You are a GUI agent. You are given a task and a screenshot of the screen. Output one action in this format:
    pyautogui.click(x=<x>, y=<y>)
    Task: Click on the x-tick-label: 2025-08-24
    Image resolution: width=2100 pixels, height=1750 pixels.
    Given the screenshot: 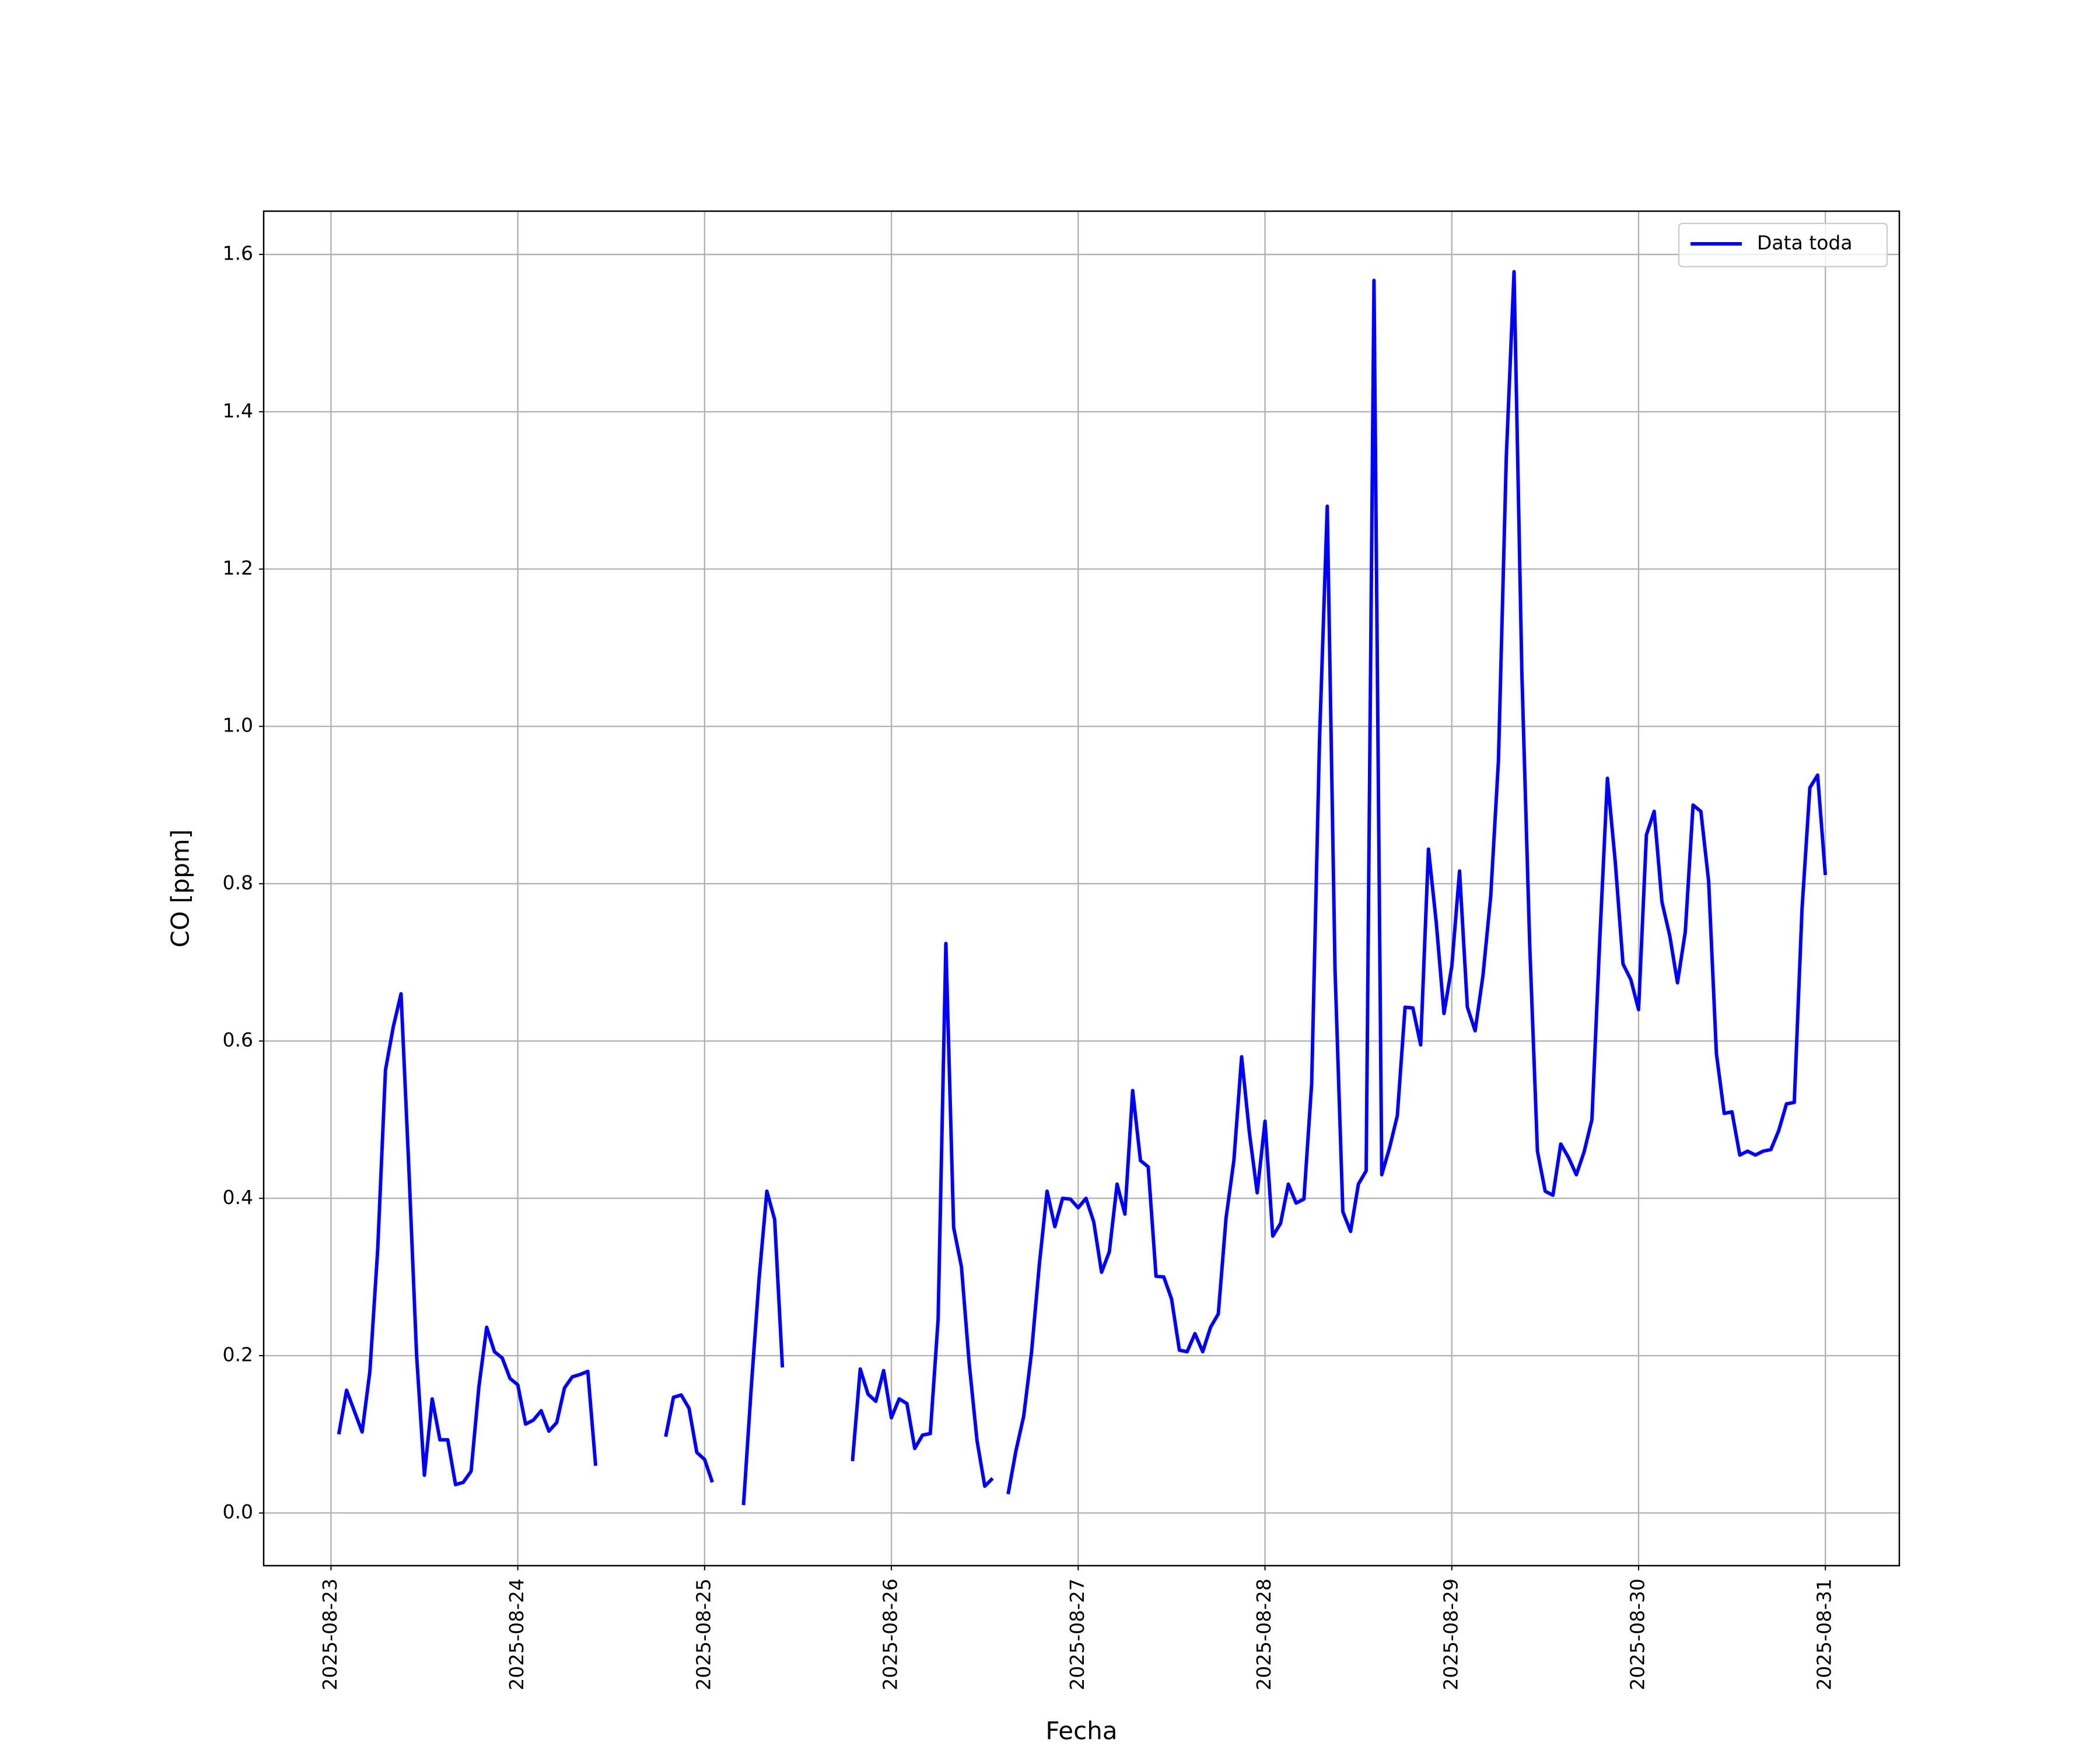 What is the action you would take?
    pyautogui.click(x=516, y=1634)
    